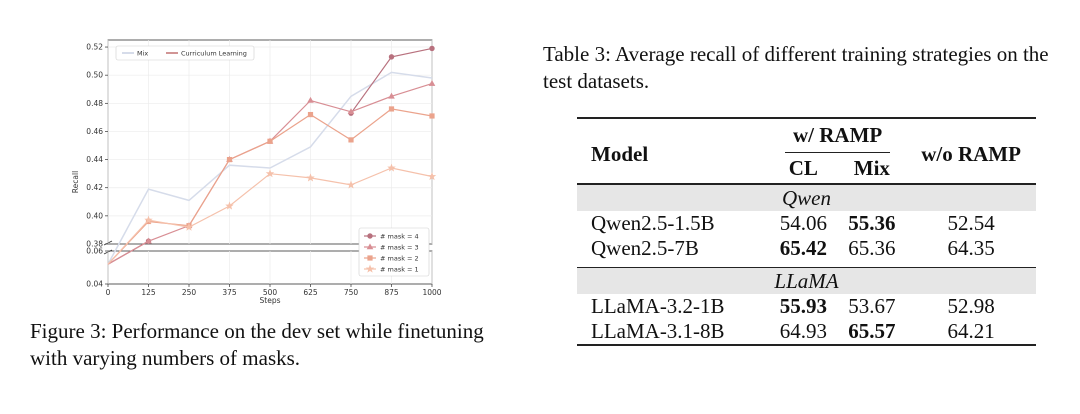 This screenshot has height=414, width=1080. Describe the element at coordinates (803, 248) in the screenshot. I see `cl-cell: 65.42` at that location.